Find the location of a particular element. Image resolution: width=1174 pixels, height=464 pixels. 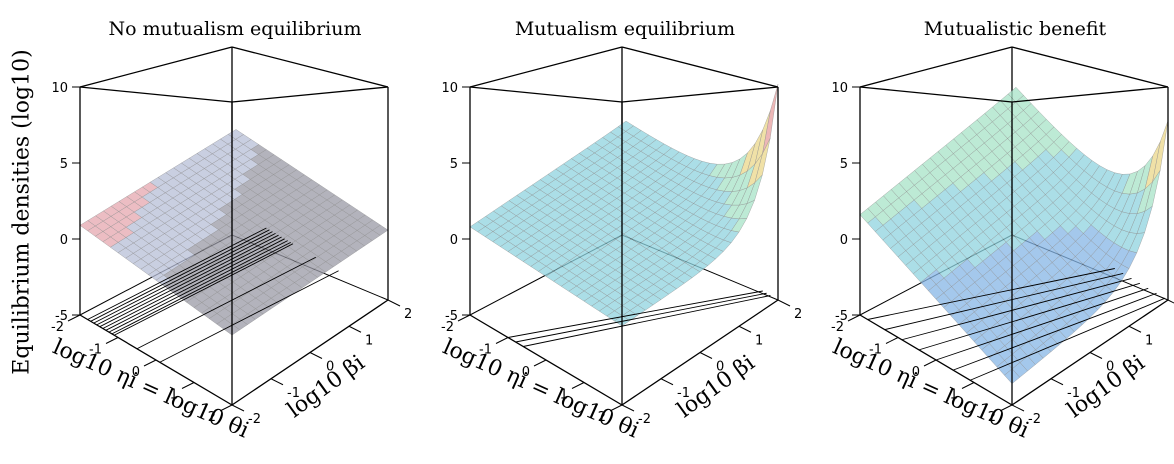

surface is located at coordinates (624, 205).